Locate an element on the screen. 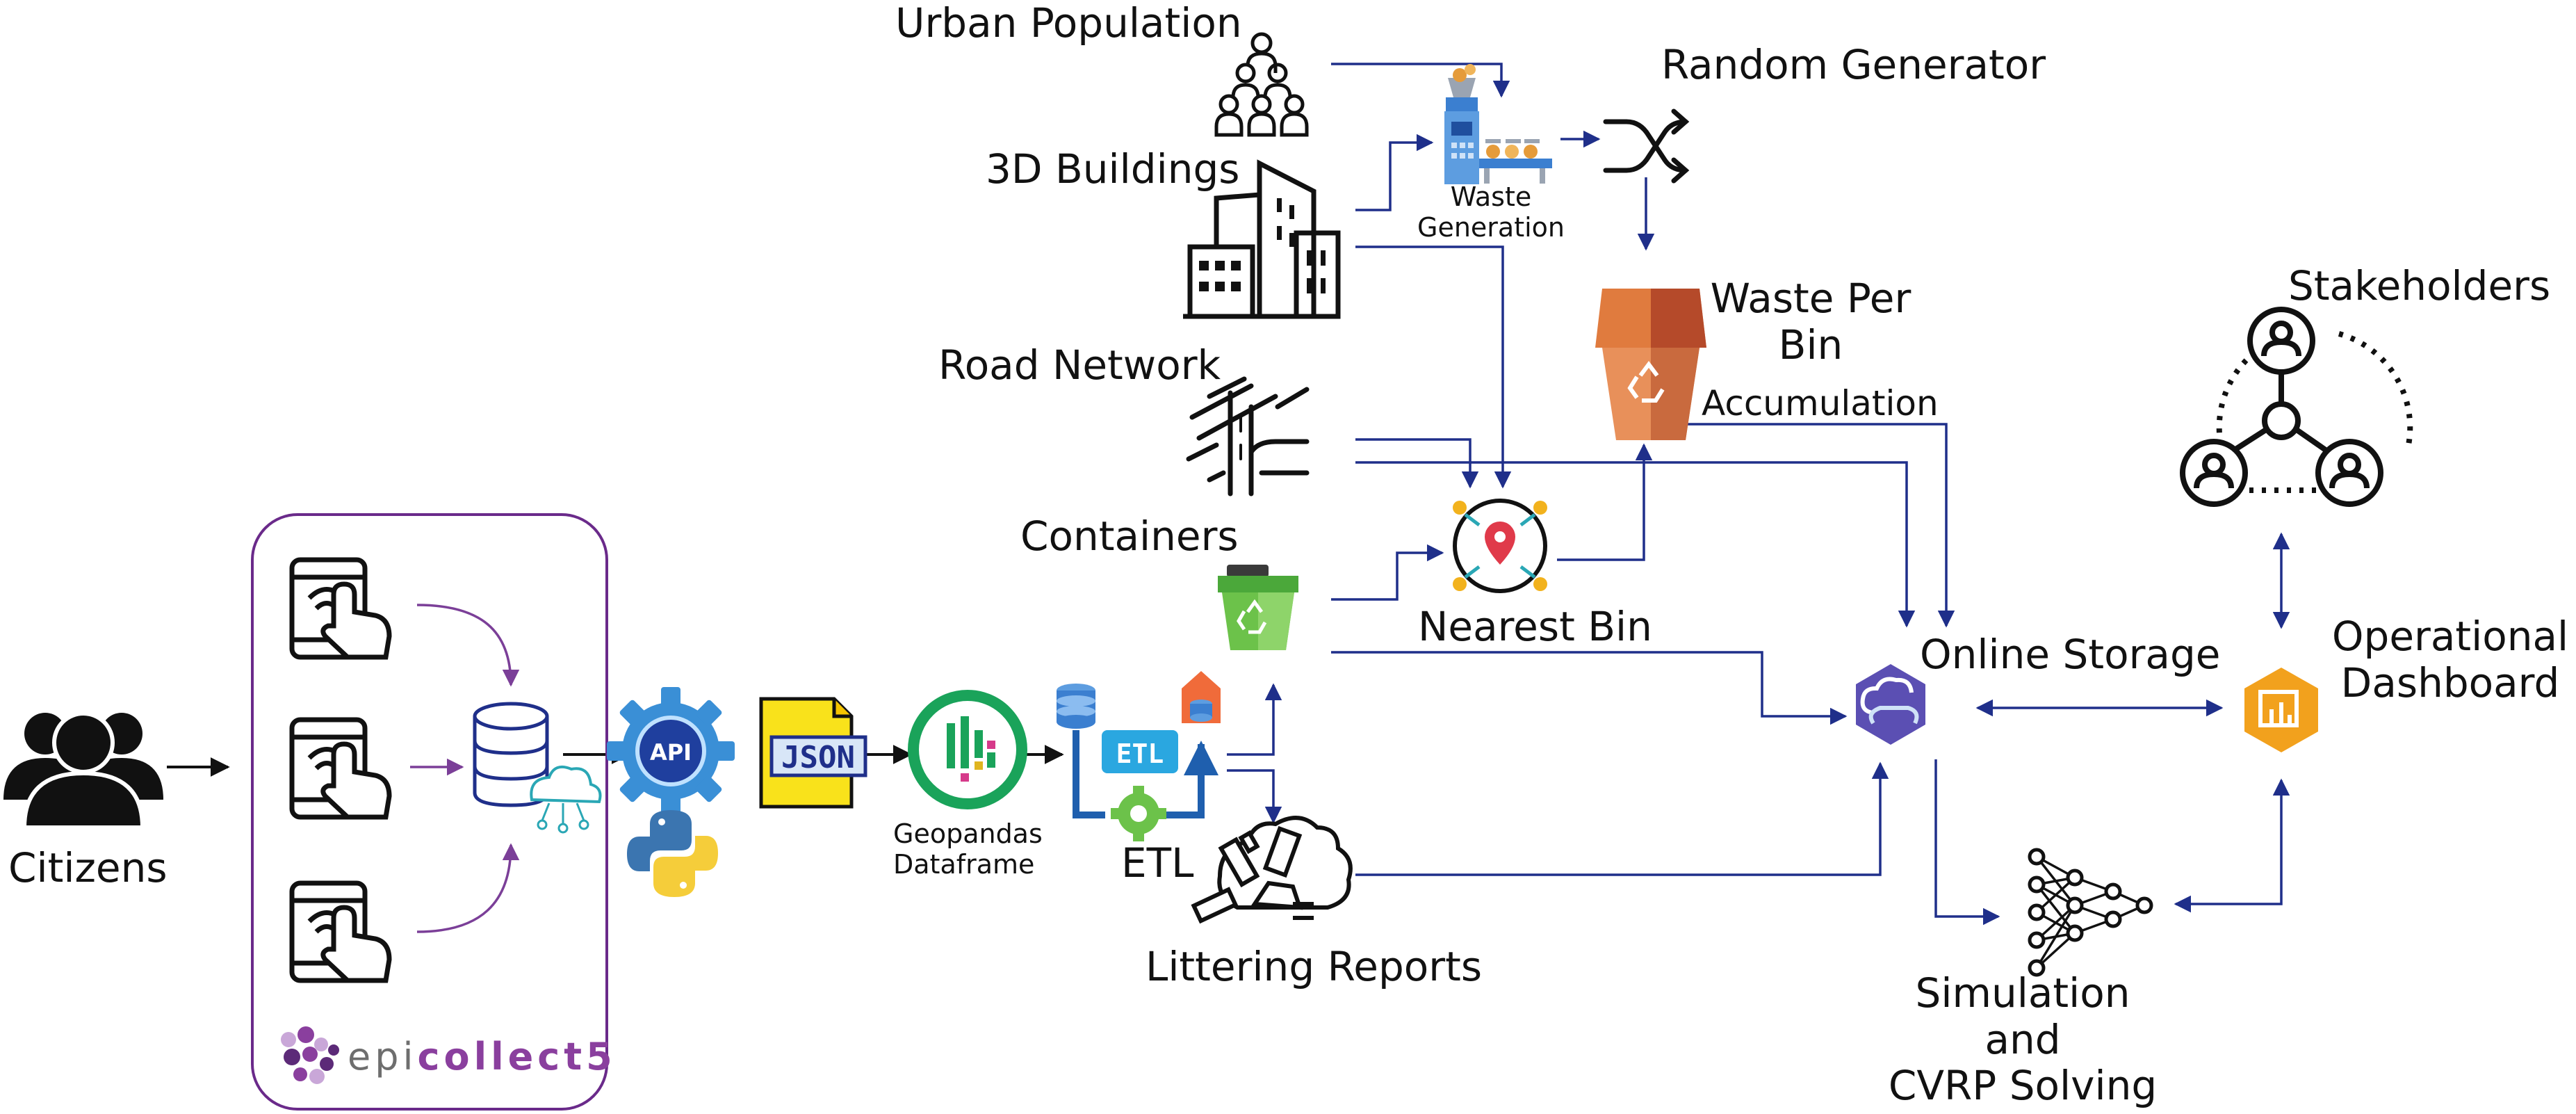 The width and height of the screenshot is (2576, 1114). buildings-icon is located at coordinates (1262, 239).